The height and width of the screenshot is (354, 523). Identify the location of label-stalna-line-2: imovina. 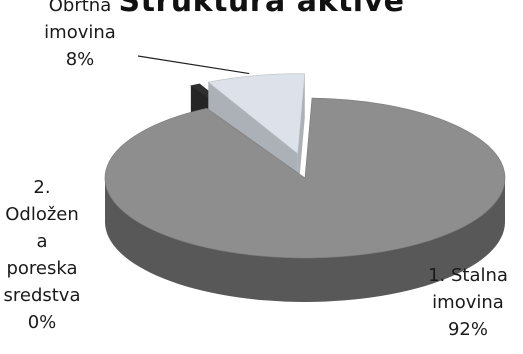
(468, 302).